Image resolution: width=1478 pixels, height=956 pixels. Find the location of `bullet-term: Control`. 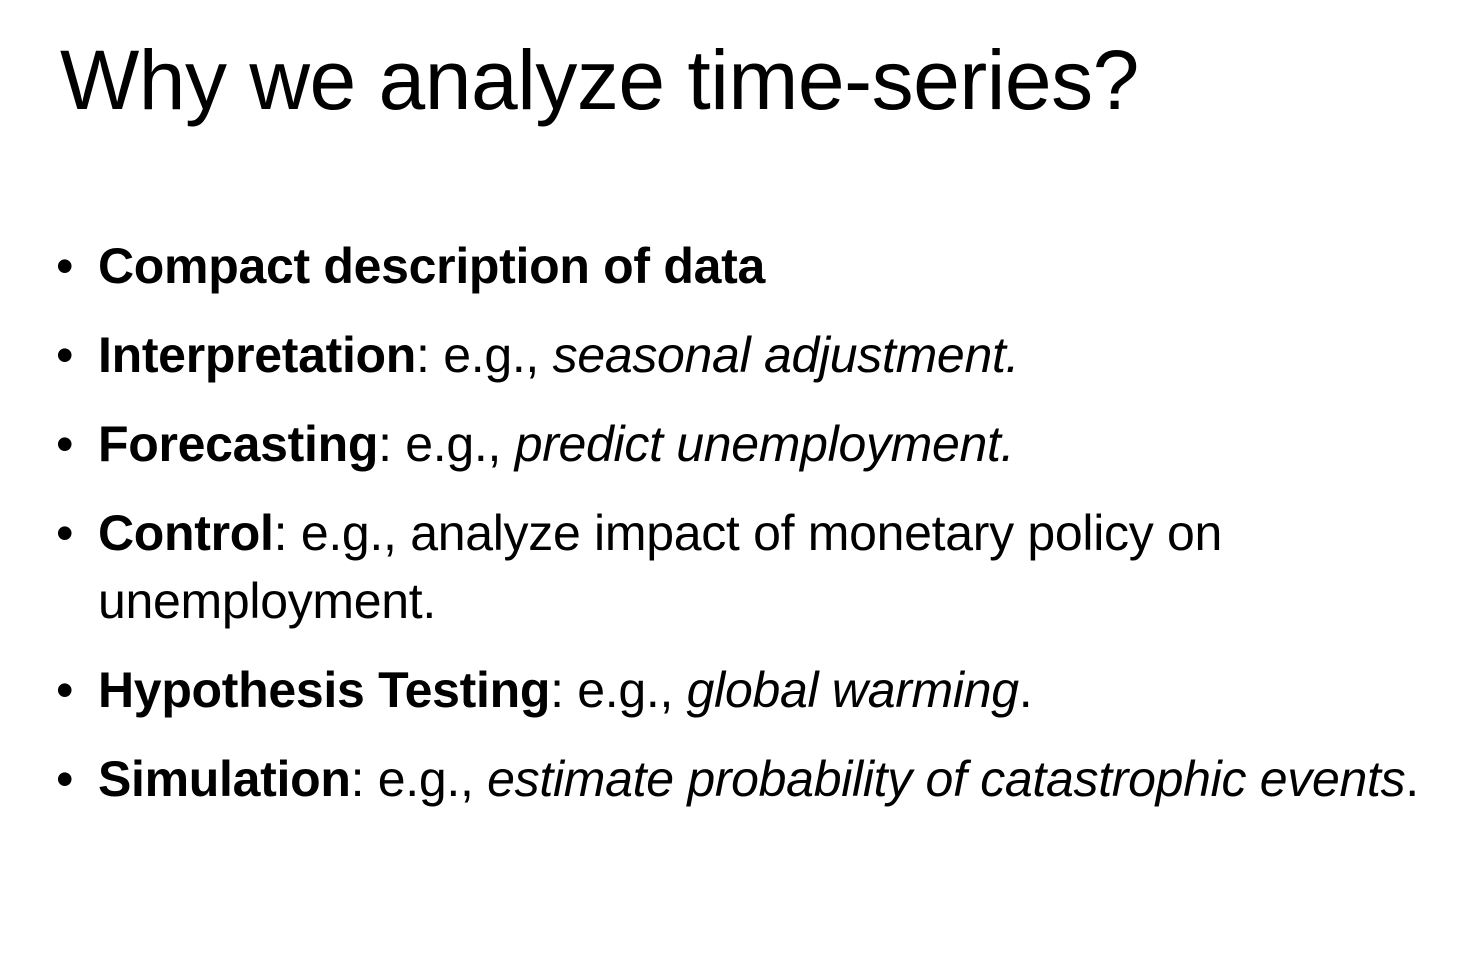

bullet-term: Control is located at coordinates (186, 533).